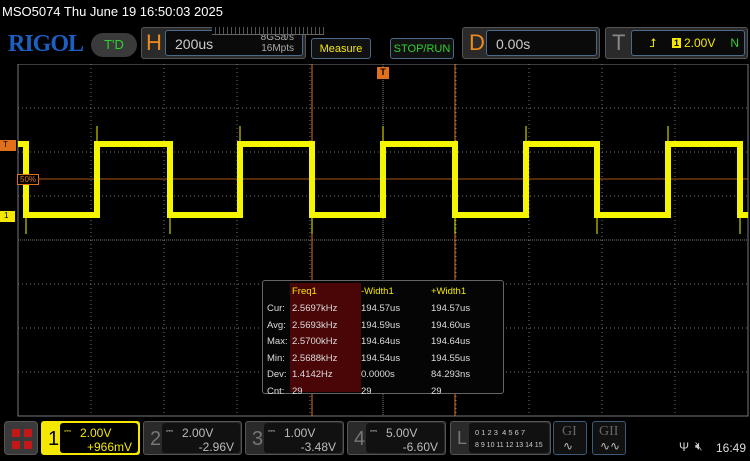  I want to click on delay-value: 0.00s, so click(513, 44).